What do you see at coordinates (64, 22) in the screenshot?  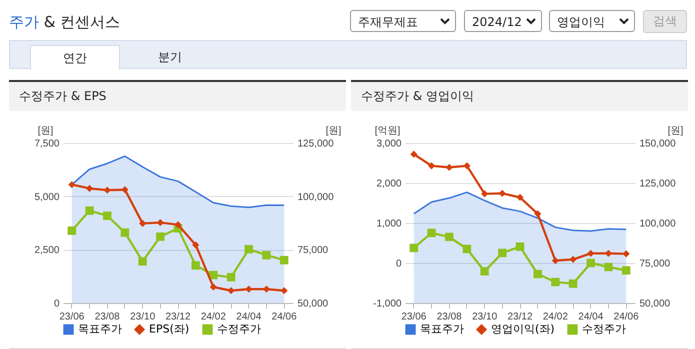 I see `text: 주가 & 컨센서스` at bounding box center [64, 22].